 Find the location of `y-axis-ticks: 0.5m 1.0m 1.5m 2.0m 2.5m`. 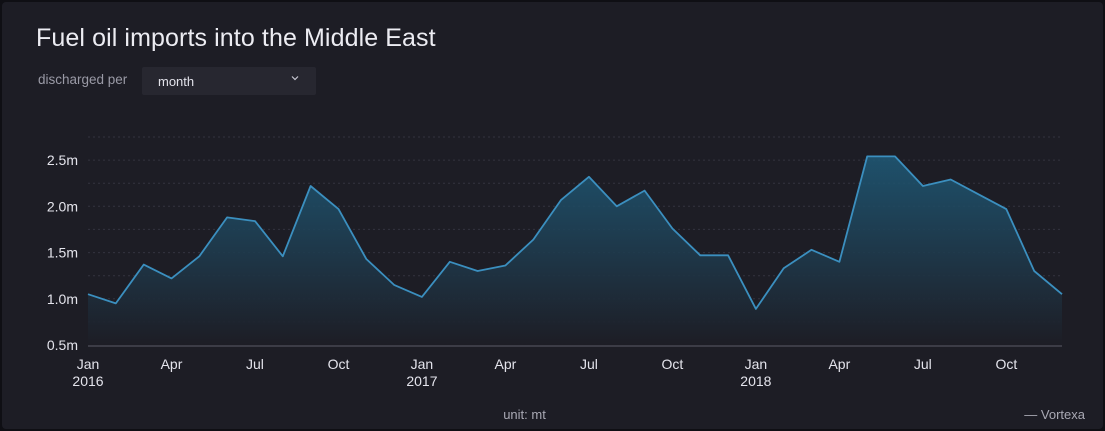

y-axis-ticks: 0.5m 1.0m 1.5m 2.0m 2.5m is located at coordinates (62, 252).